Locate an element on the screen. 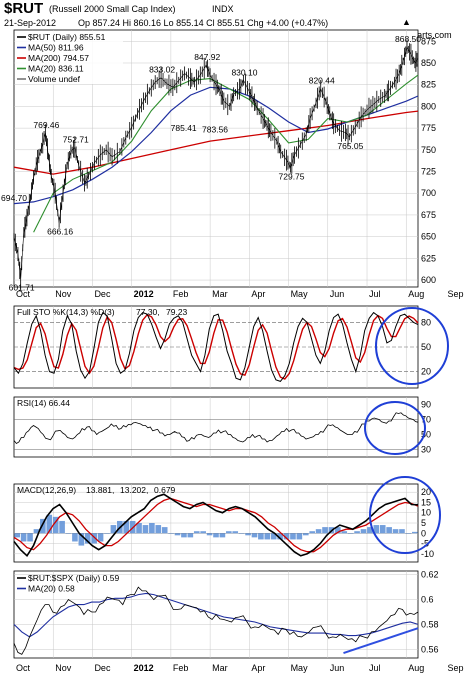 The width and height of the screenshot is (464, 685). symbol-label: $RUT is located at coordinates (23, 8).